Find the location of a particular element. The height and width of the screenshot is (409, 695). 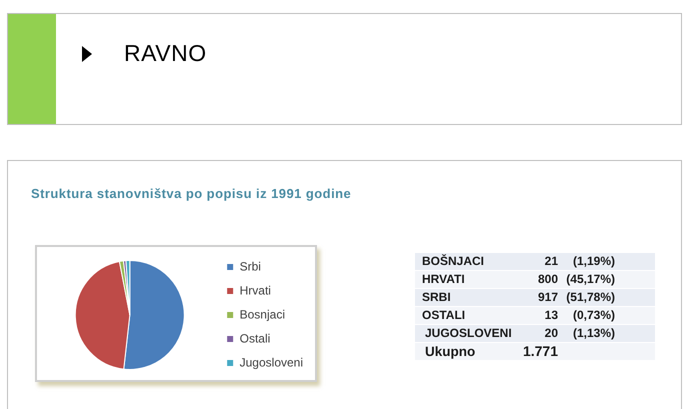

legend-label: Bosnjaci is located at coordinates (262, 314).